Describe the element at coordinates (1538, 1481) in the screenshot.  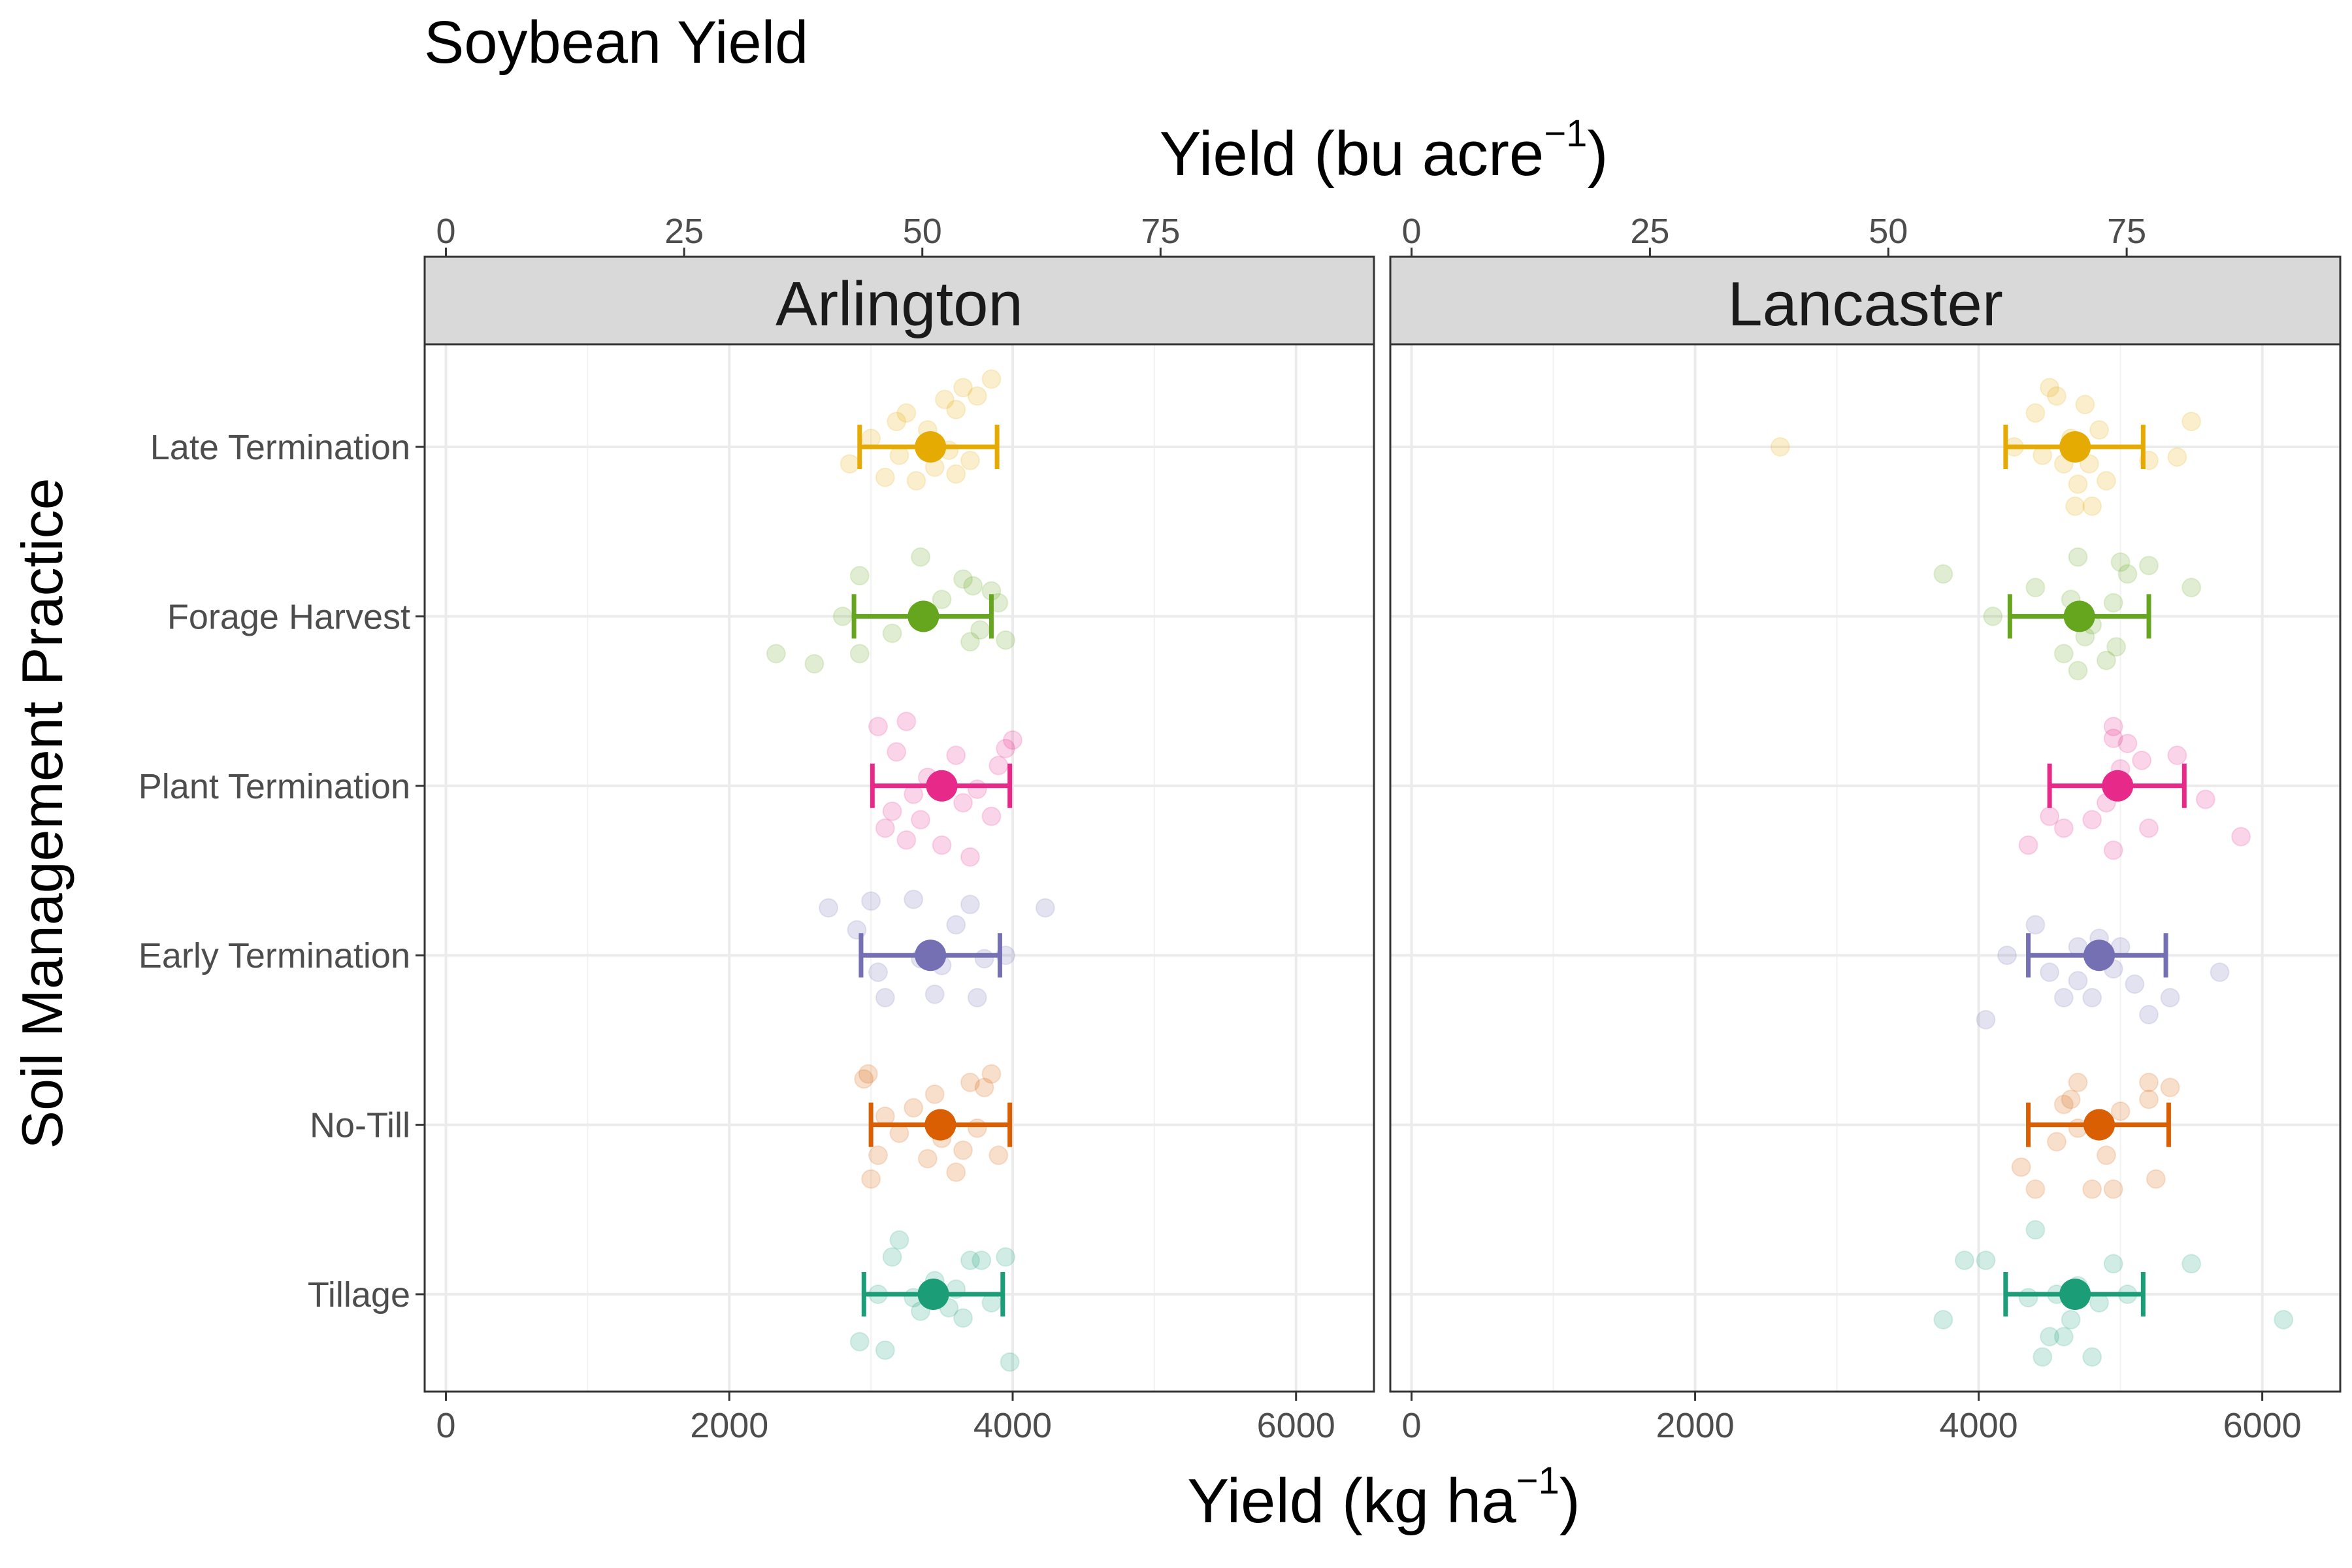
I see `bottom-axis-title-sup: −1` at that location.